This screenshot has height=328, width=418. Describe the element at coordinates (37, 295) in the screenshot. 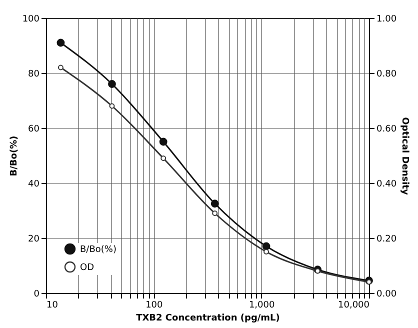

I see `y-tick-label: 0` at that location.